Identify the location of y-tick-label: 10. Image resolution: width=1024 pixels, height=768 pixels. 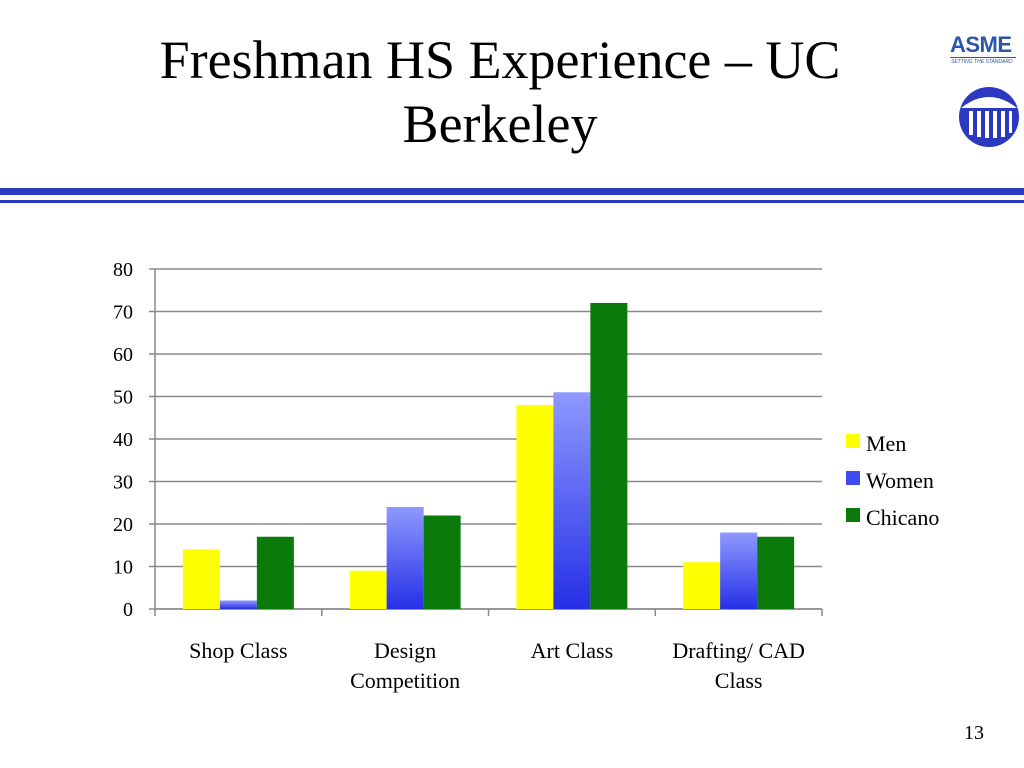
(123, 568).